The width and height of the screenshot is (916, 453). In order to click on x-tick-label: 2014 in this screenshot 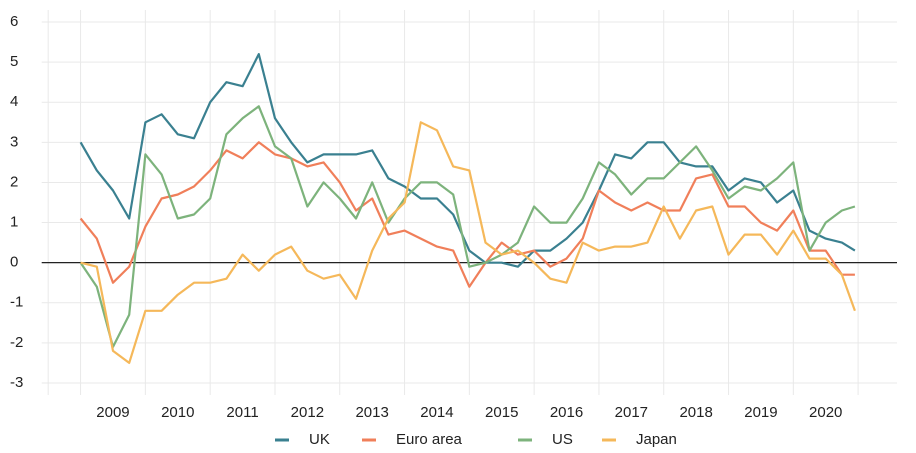, I will do `click(436, 412)`.